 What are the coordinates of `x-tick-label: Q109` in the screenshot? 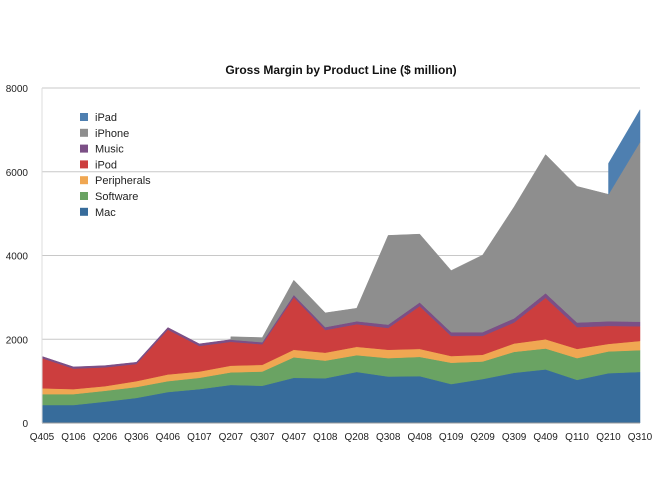 It's located at (451, 437).